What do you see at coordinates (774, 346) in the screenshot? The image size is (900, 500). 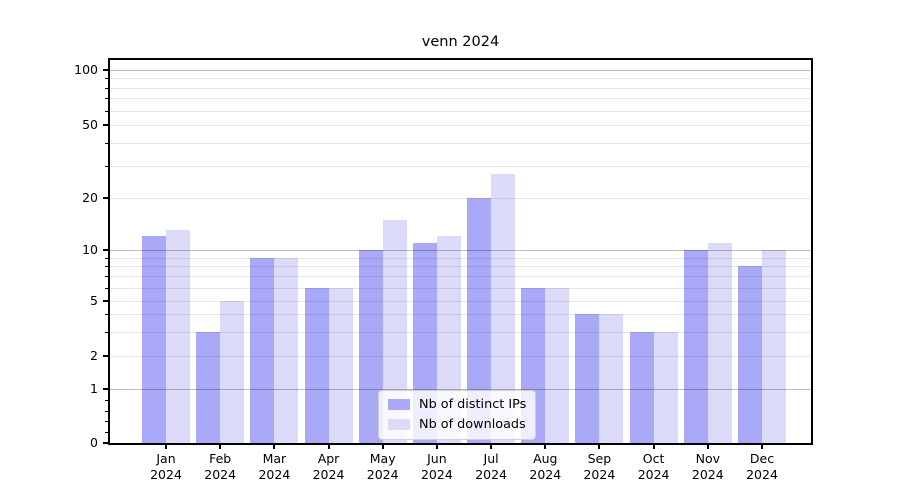 I see `bar-dec-downloads` at bounding box center [774, 346].